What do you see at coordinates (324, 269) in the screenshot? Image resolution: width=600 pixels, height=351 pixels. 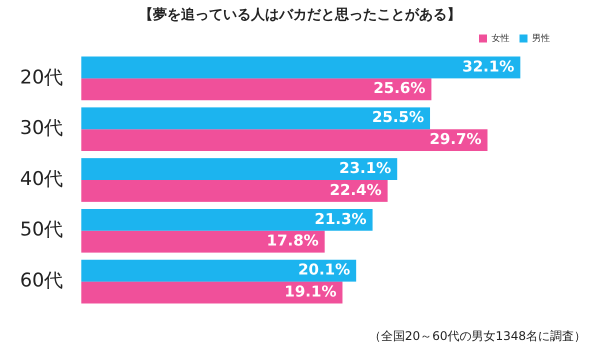 I see `data-label: 20.1%` at bounding box center [324, 269].